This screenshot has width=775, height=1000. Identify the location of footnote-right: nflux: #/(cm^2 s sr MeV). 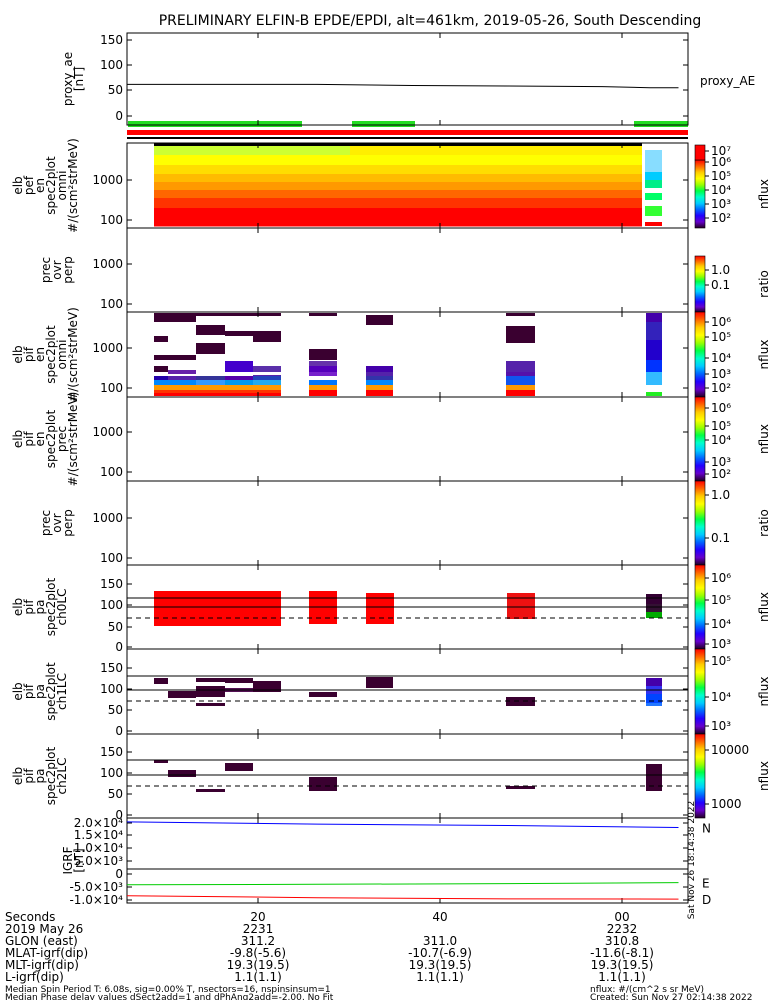
(647, 990).